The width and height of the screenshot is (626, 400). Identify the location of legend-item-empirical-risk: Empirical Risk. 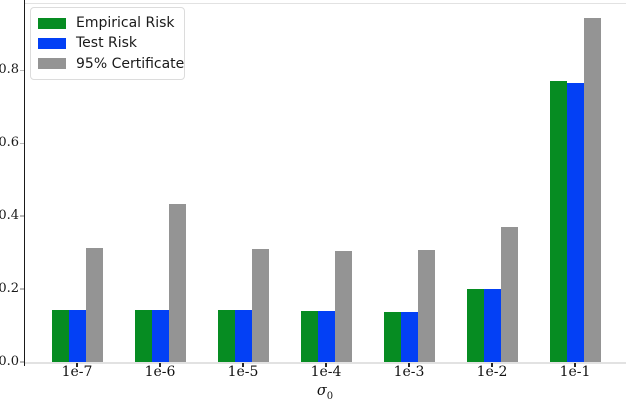
(108, 23).